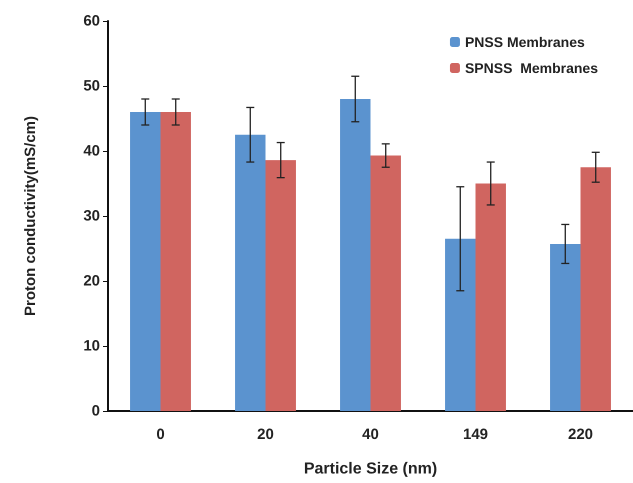 Image resolution: width=633 pixels, height=483 pixels. What do you see at coordinates (91, 21) in the screenshot?
I see `y-tick-label: 60` at bounding box center [91, 21].